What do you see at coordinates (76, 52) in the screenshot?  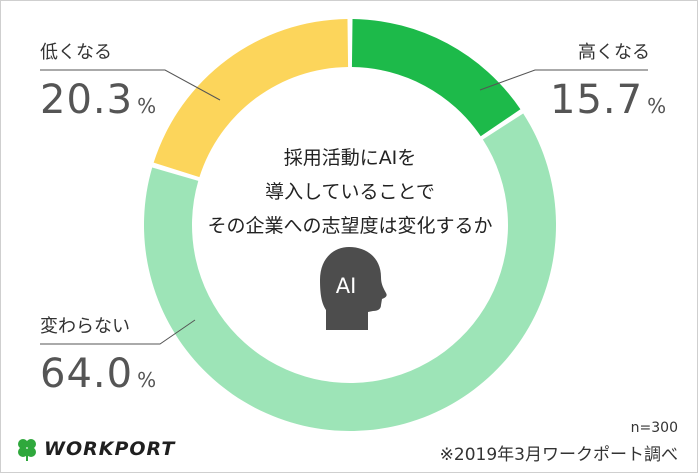 I see `slice-label-hikuku: 低くなる` at bounding box center [76, 52].